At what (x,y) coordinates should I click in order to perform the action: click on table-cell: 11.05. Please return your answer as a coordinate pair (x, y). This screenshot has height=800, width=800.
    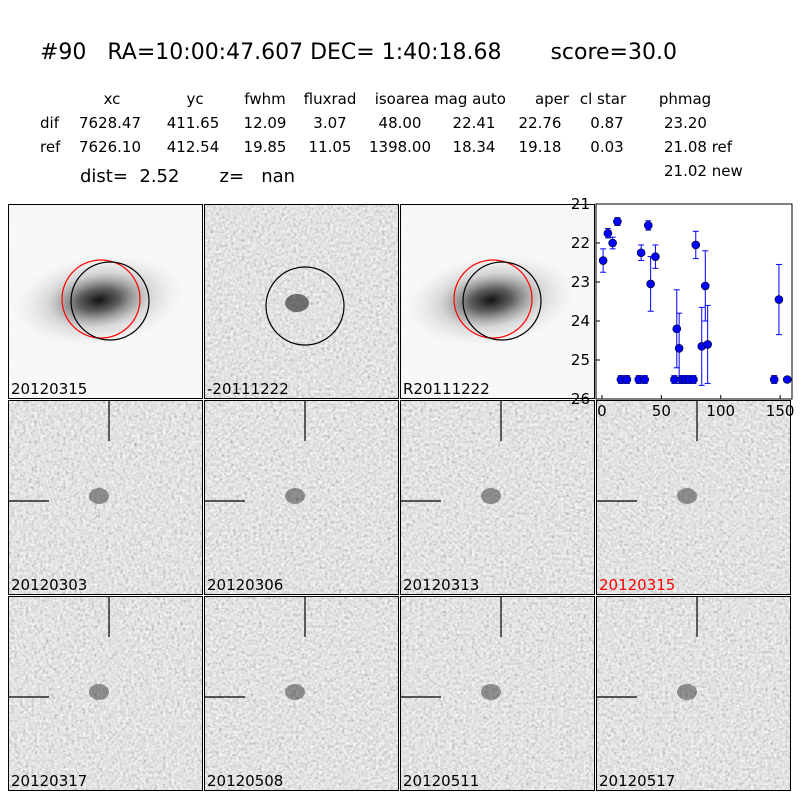
    Looking at the image, I should click on (330, 147).